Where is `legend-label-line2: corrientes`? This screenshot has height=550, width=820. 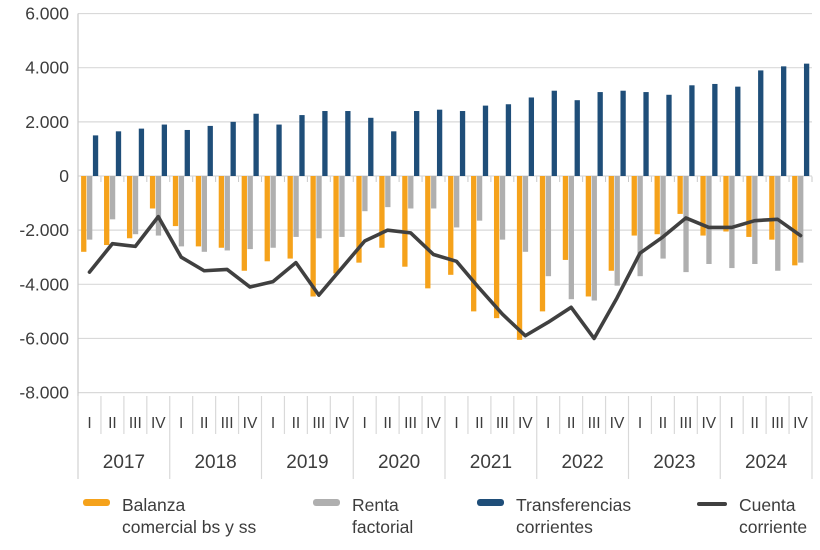
legend-label-line2: corrientes is located at coordinates (554, 527).